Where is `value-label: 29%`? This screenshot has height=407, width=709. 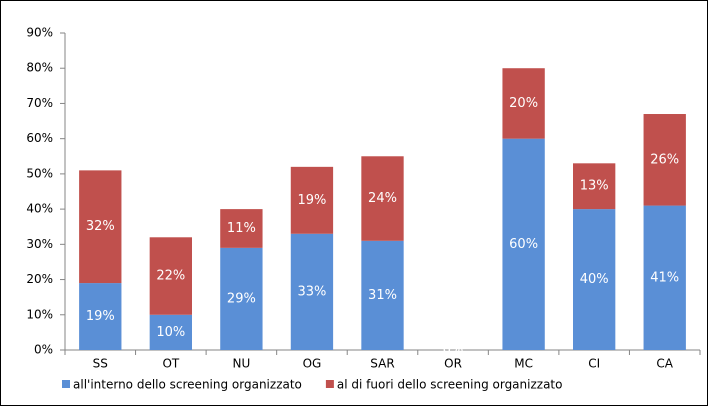
value-label: 29% is located at coordinates (241, 298).